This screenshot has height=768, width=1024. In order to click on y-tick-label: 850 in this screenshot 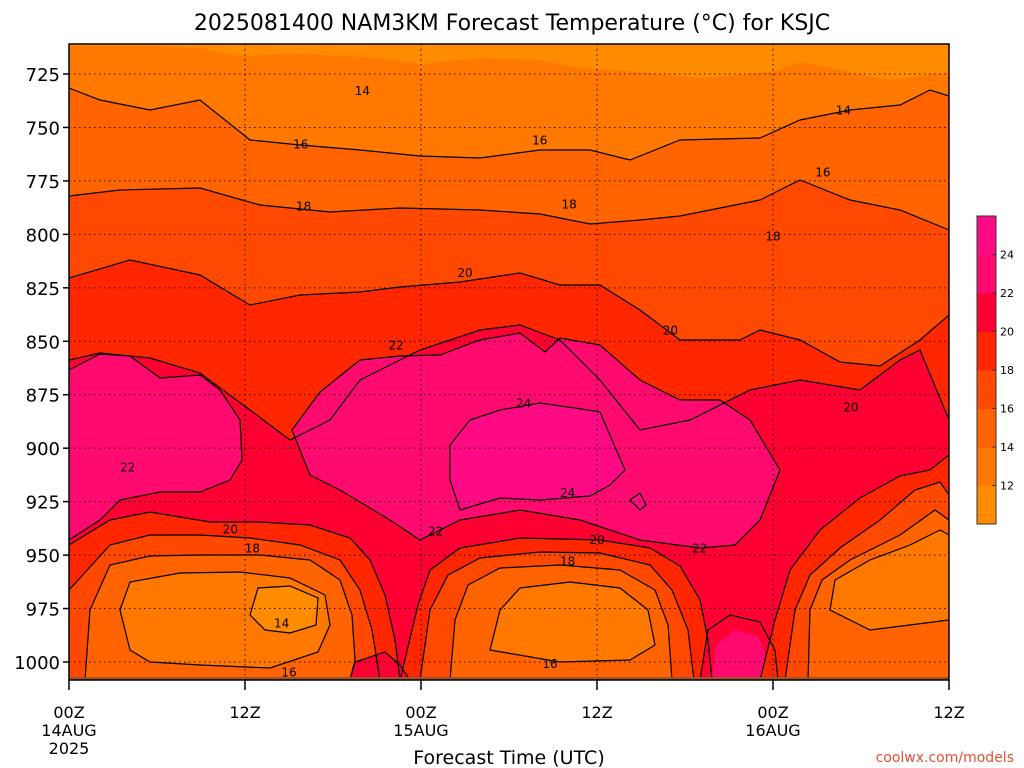, I will do `click(43, 342)`.